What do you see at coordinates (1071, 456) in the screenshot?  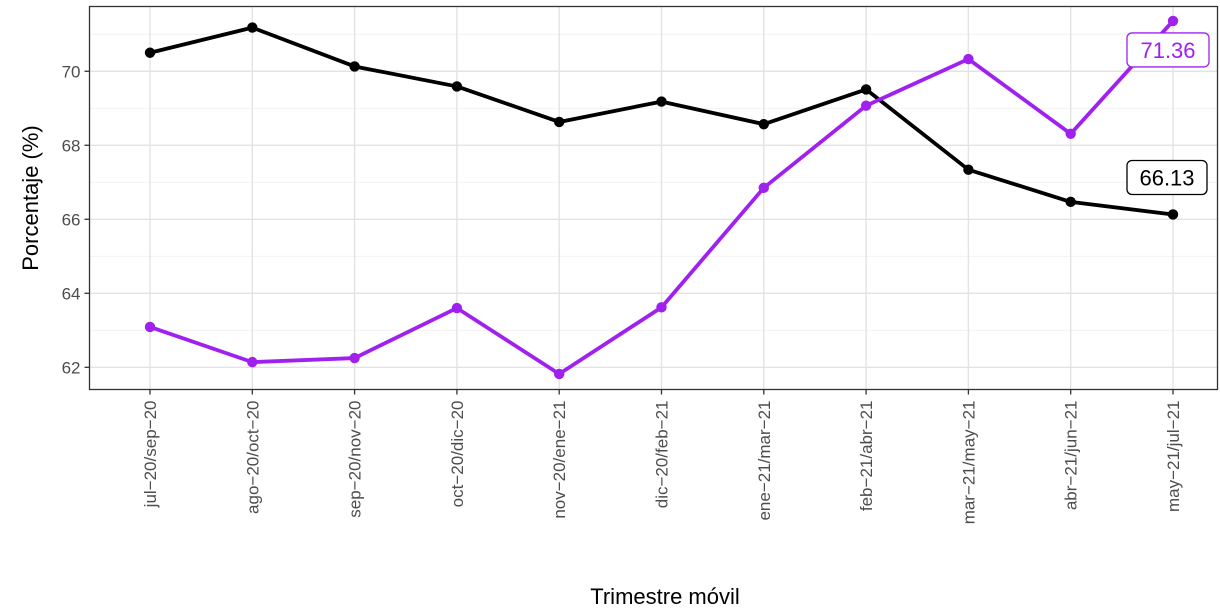 I see `x-tick-label: abr−21/jun−21` at bounding box center [1071, 456].